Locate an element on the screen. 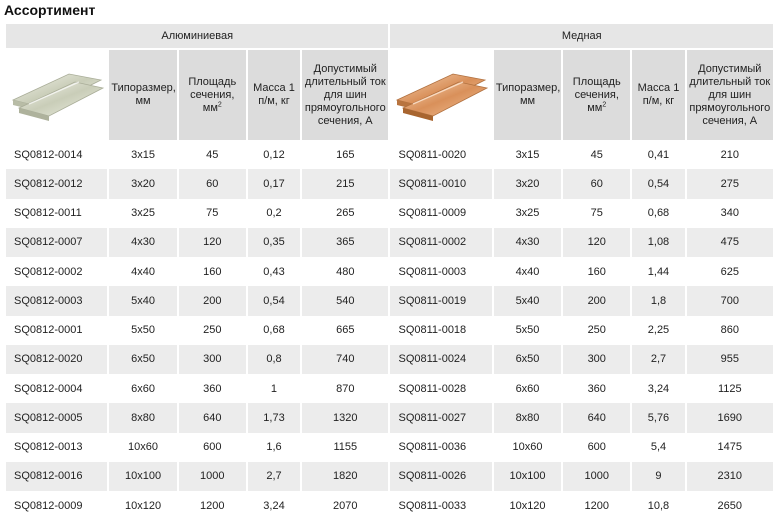 The width and height of the screenshot is (779, 520). cell-al-size: 3x20 is located at coordinates (143, 184).